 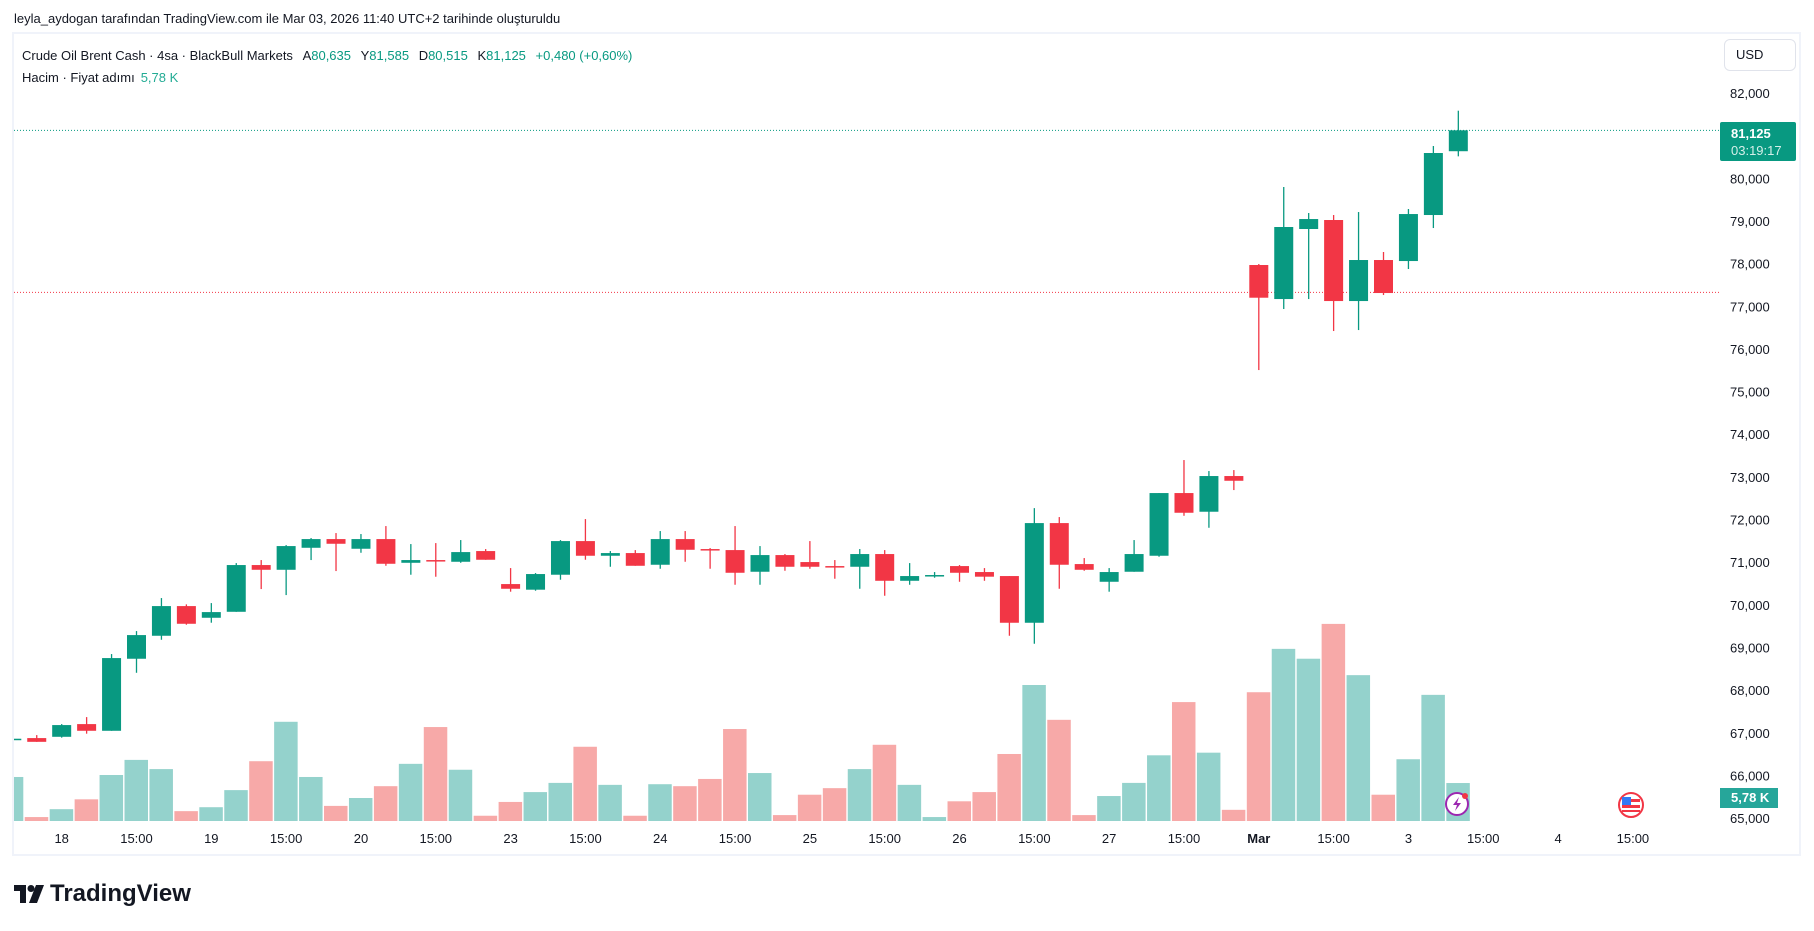 What do you see at coordinates (331, 55) in the screenshot?
I see `open-value: 80,635` at bounding box center [331, 55].